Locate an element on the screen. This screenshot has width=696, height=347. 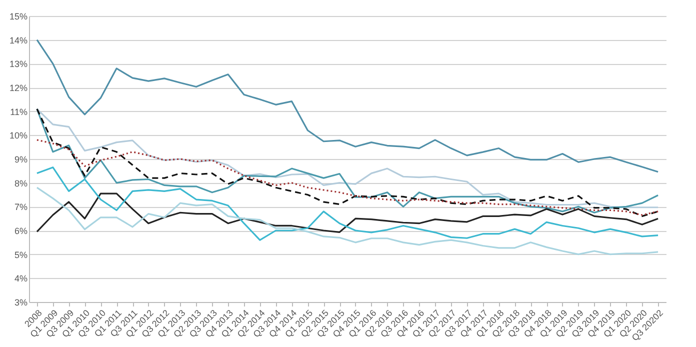
y-tick-label: 14% is located at coordinates (18, 40).